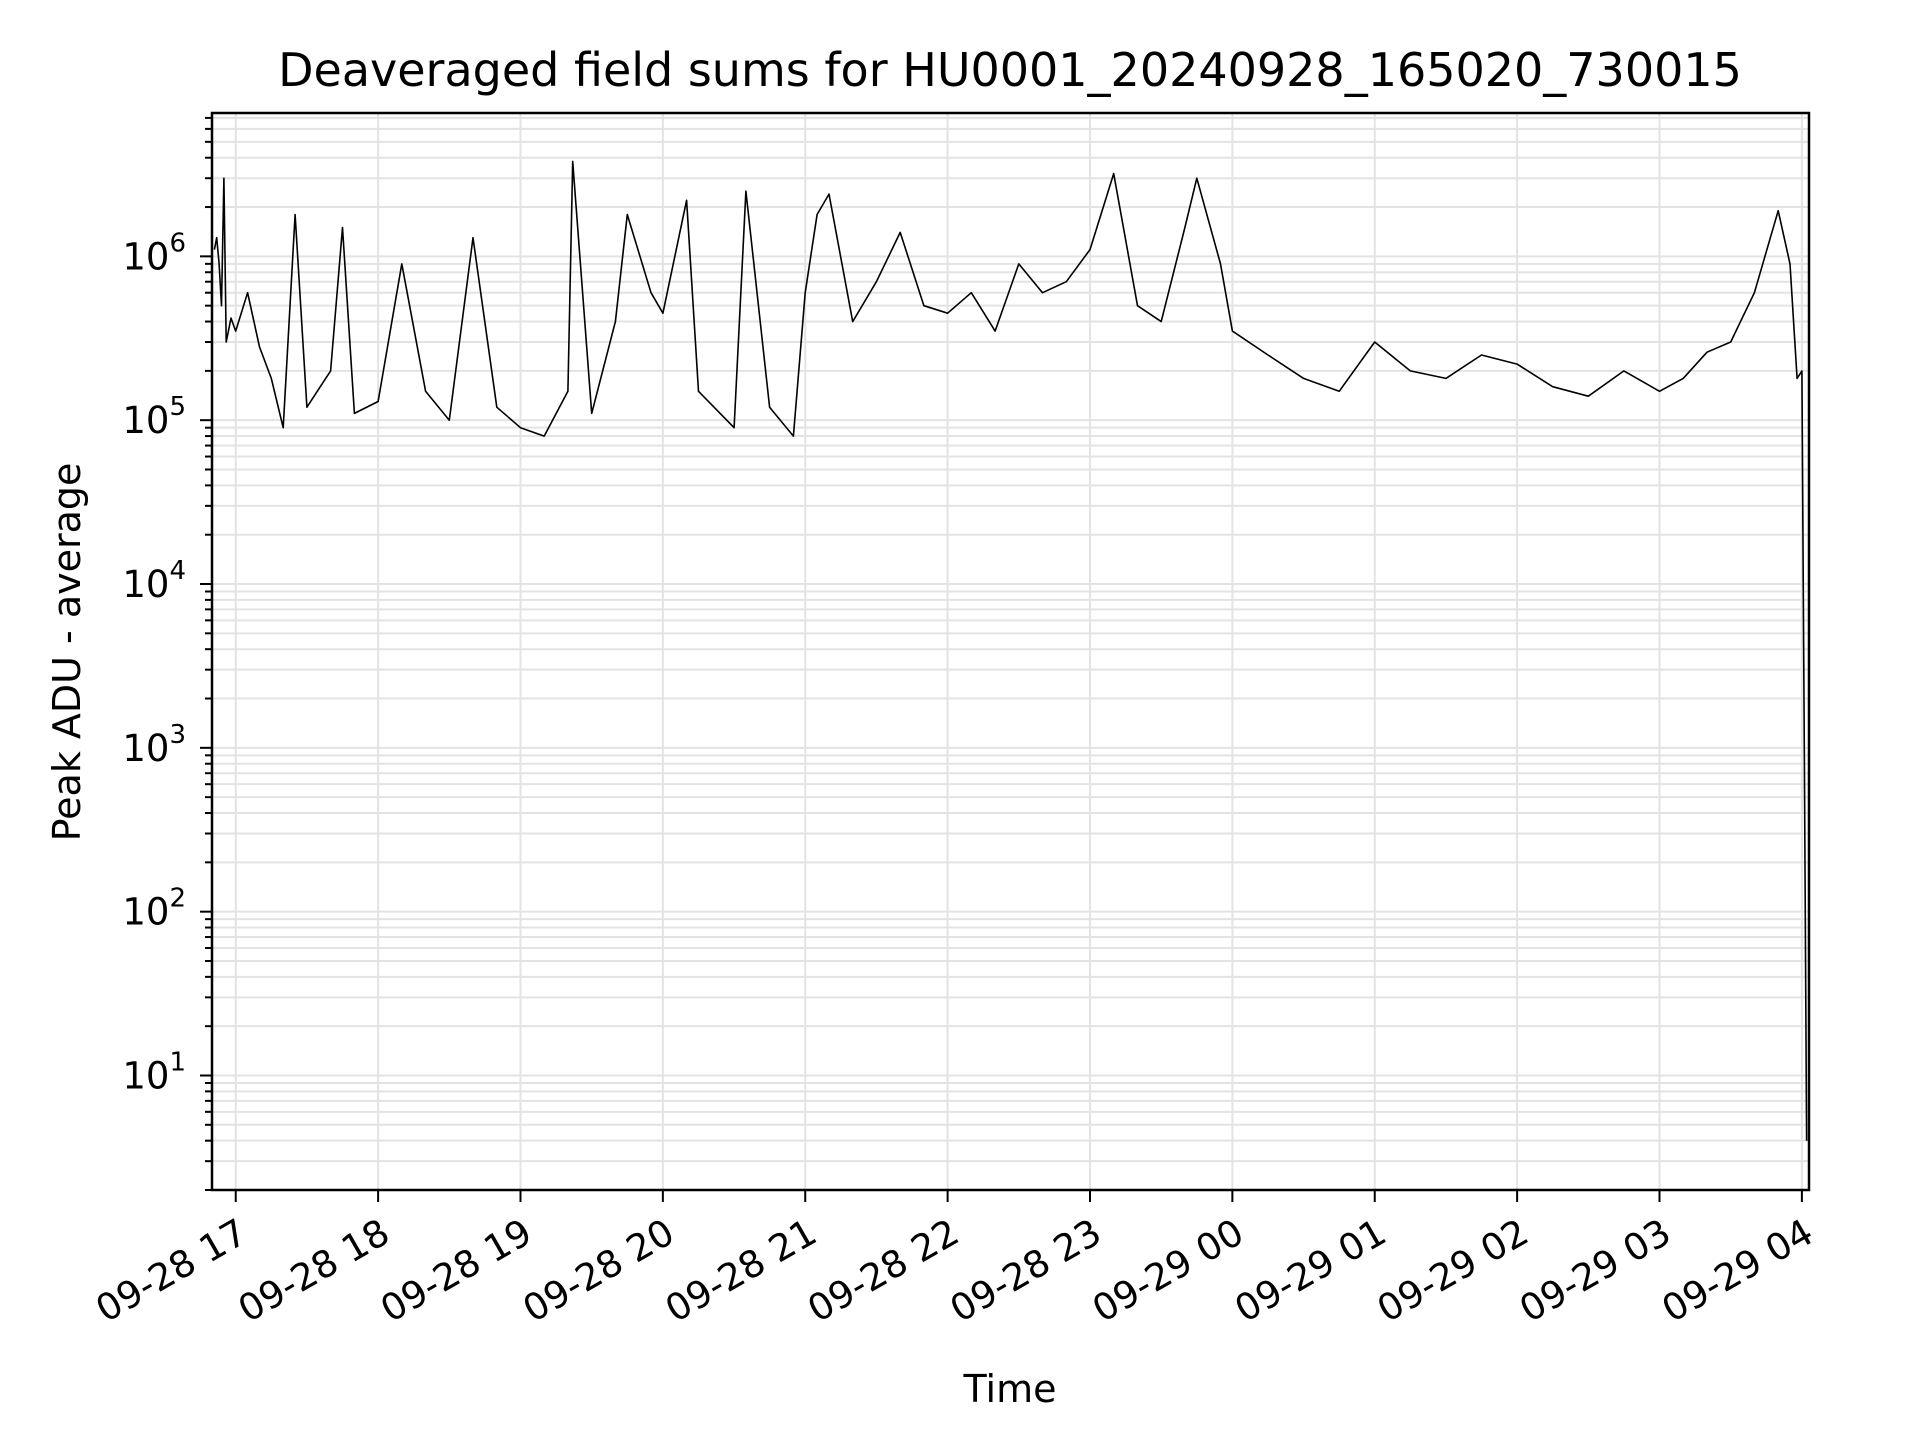 The height and width of the screenshot is (1440, 1920). What do you see at coordinates (154, 1072) in the screenshot?
I see `y-tick-label: 10¹` at bounding box center [154, 1072].